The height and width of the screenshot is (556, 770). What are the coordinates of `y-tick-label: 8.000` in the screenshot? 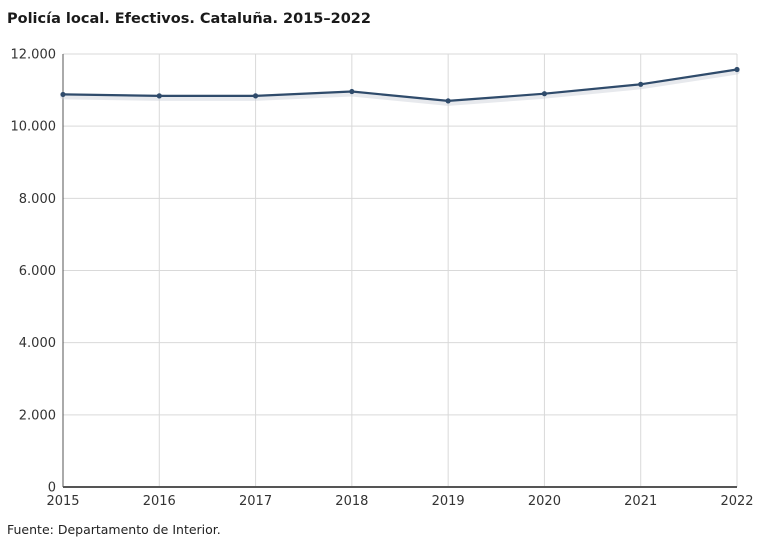 It's located at (37, 199).